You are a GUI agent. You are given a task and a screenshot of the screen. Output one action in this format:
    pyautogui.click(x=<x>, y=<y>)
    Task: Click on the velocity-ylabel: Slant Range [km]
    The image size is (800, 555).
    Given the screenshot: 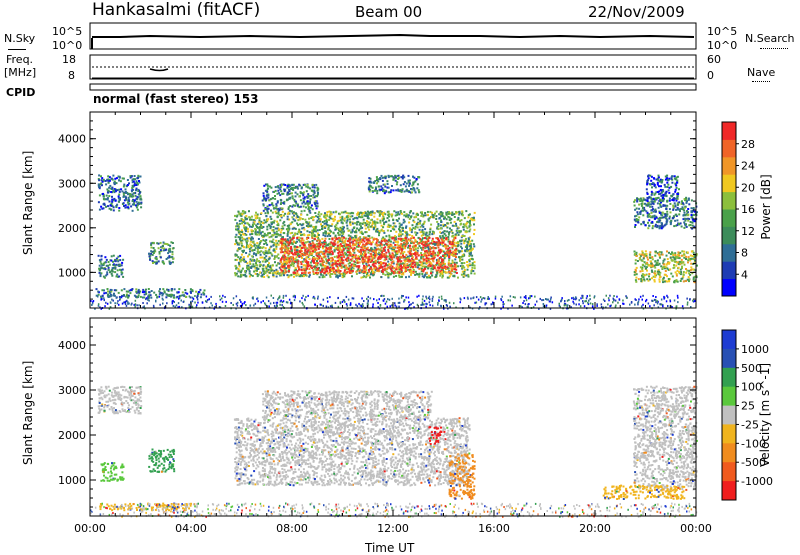 What is the action you would take?
    pyautogui.click(x=28, y=415)
    